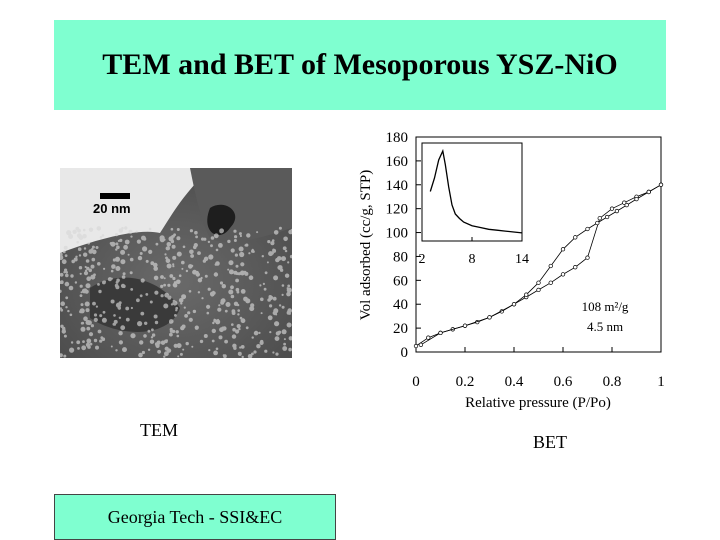 The width and height of the screenshot is (720, 540). I want to click on tem-micrograph: 20 nm, so click(176, 263).